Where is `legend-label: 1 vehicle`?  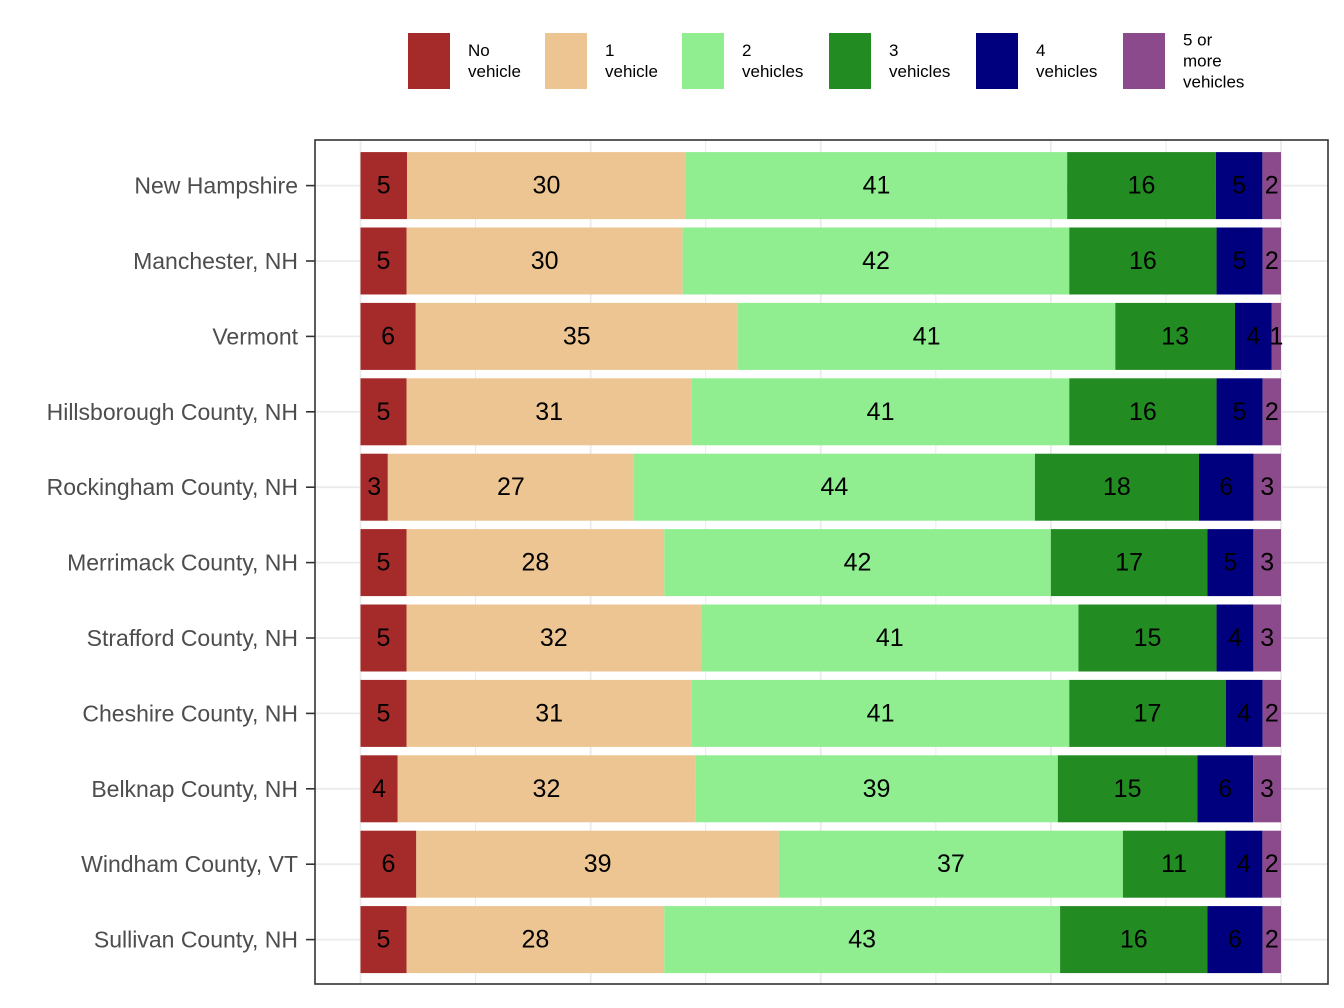 legend-label: 1 vehicle is located at coordinates (631, 61).